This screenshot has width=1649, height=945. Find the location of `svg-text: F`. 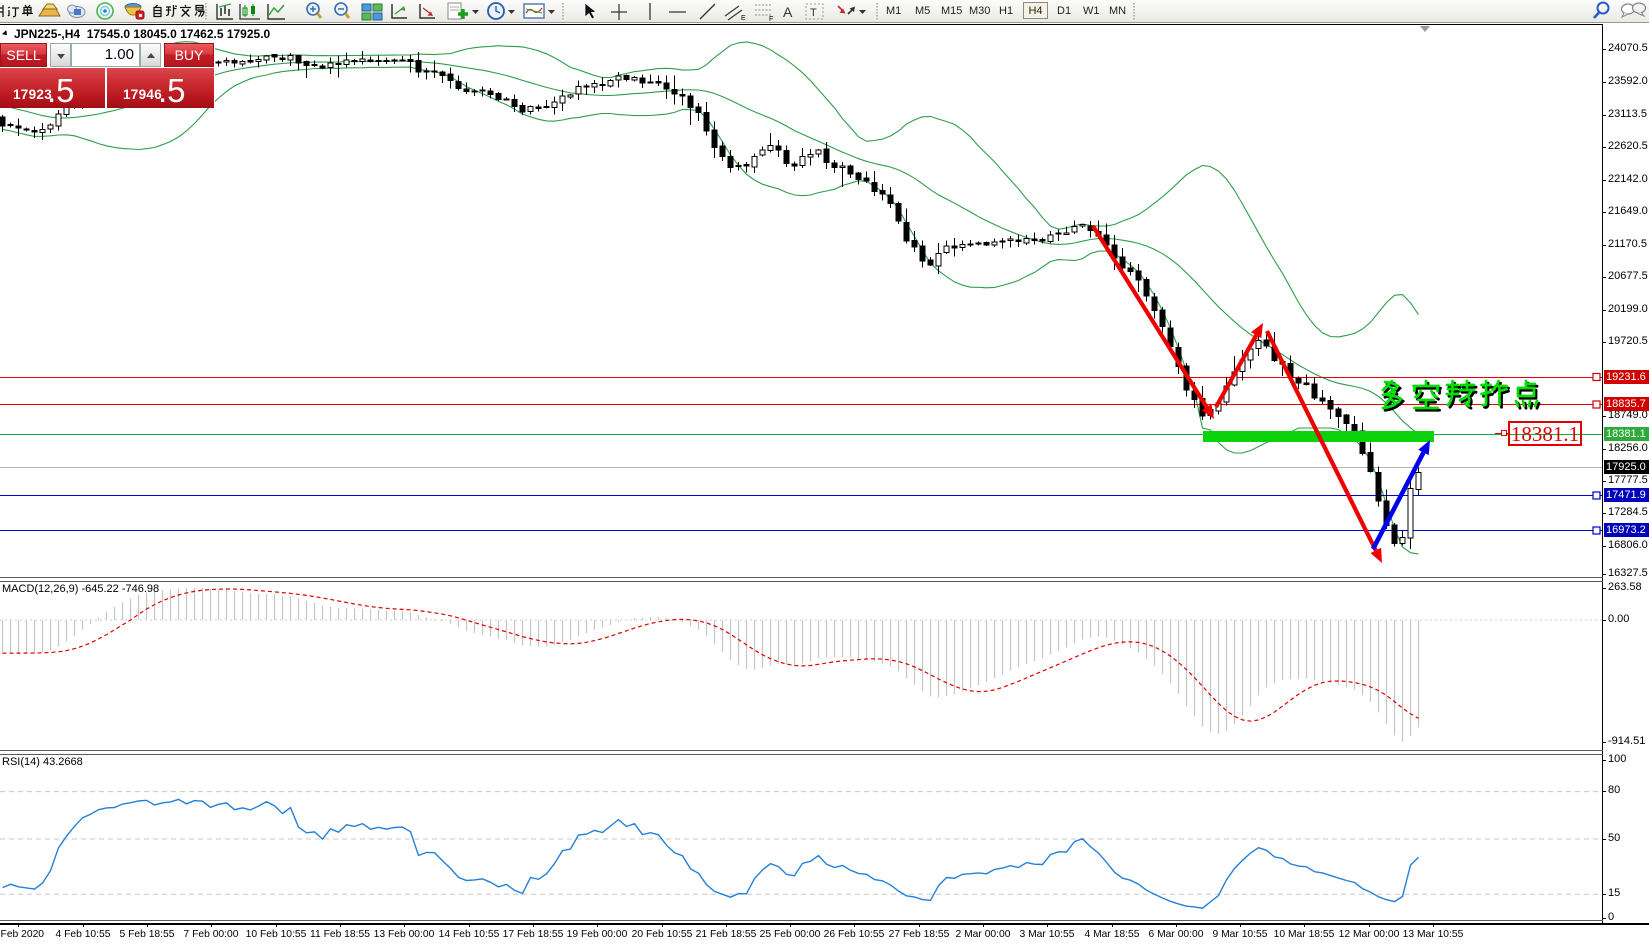

svg-text: F is located at coordinates (771, 19).